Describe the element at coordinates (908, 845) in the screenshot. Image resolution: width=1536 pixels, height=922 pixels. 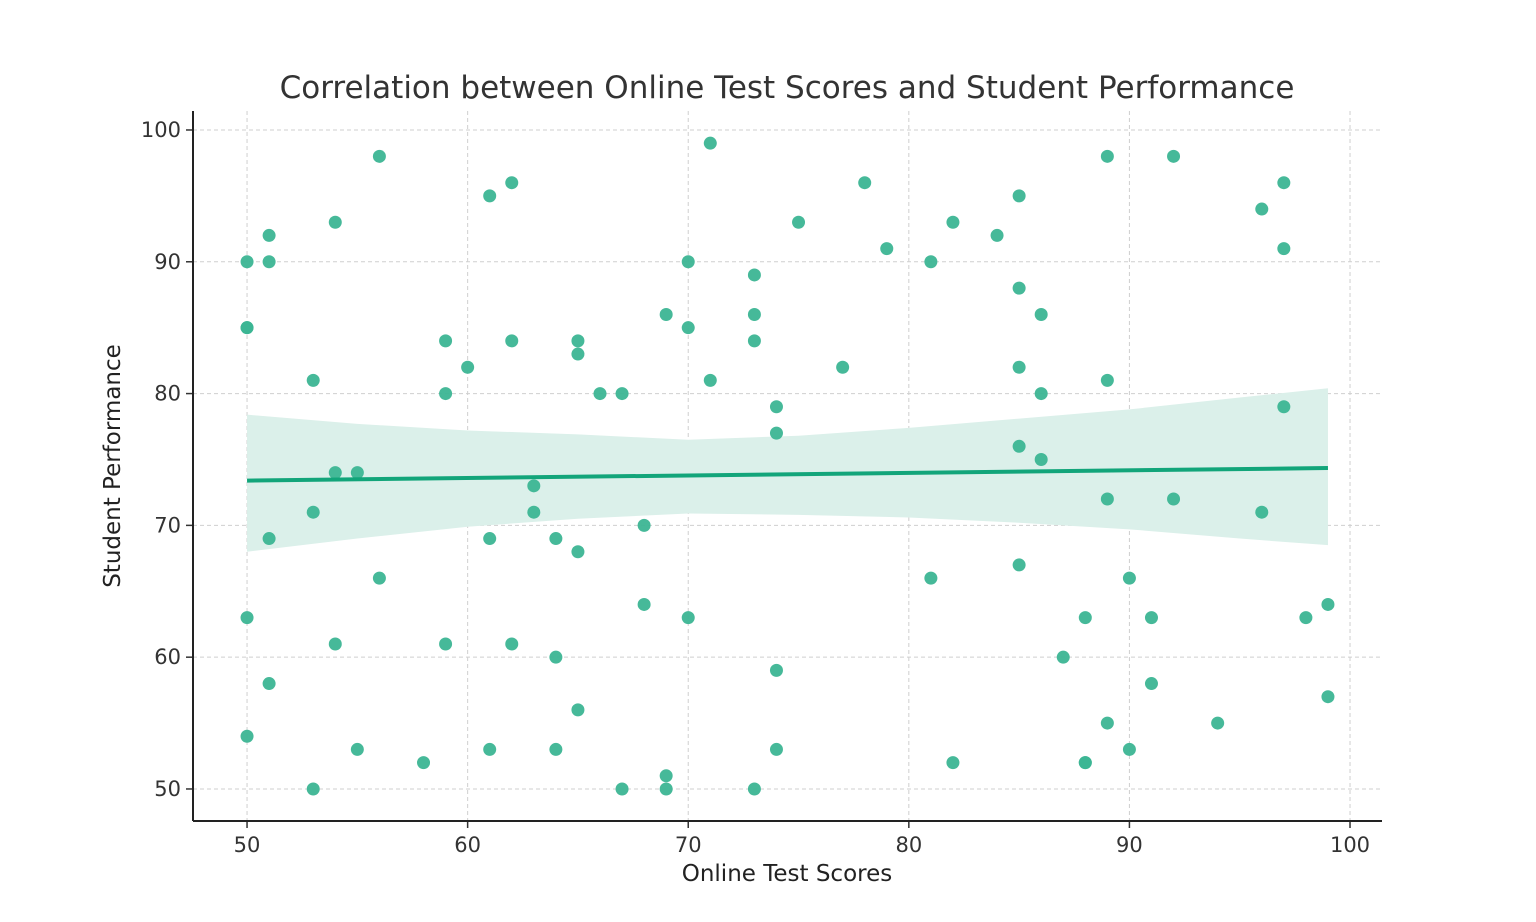
I see `x-tick-label: 80` at that location.